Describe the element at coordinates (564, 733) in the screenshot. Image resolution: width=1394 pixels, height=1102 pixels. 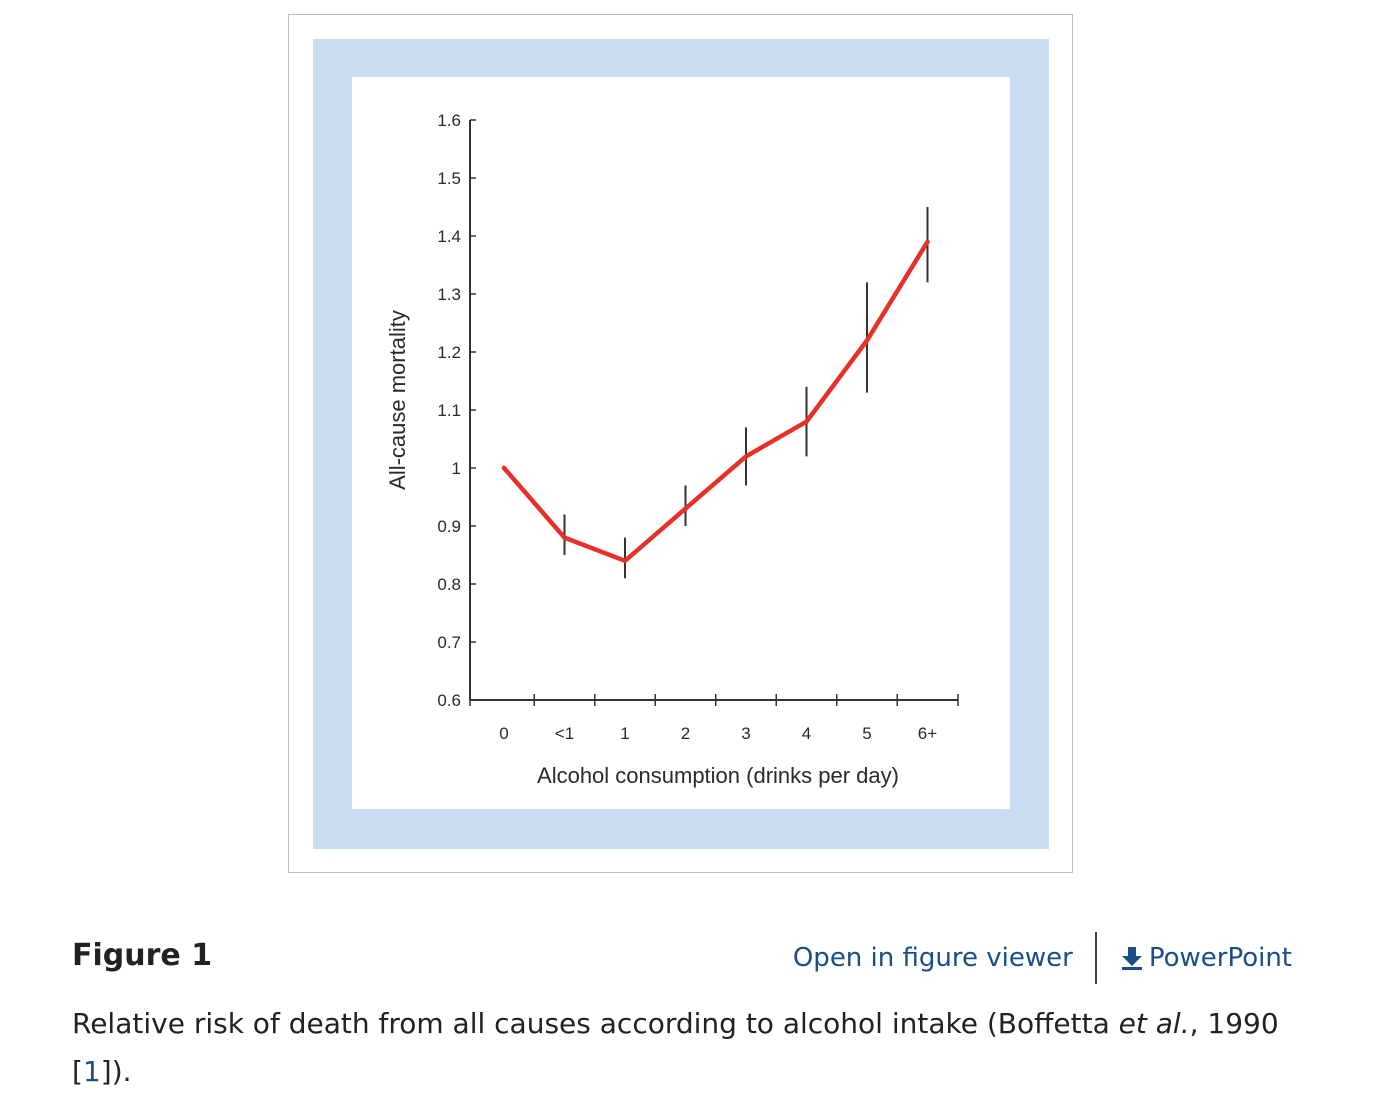
I see `x-tick-label: <1` at that location.